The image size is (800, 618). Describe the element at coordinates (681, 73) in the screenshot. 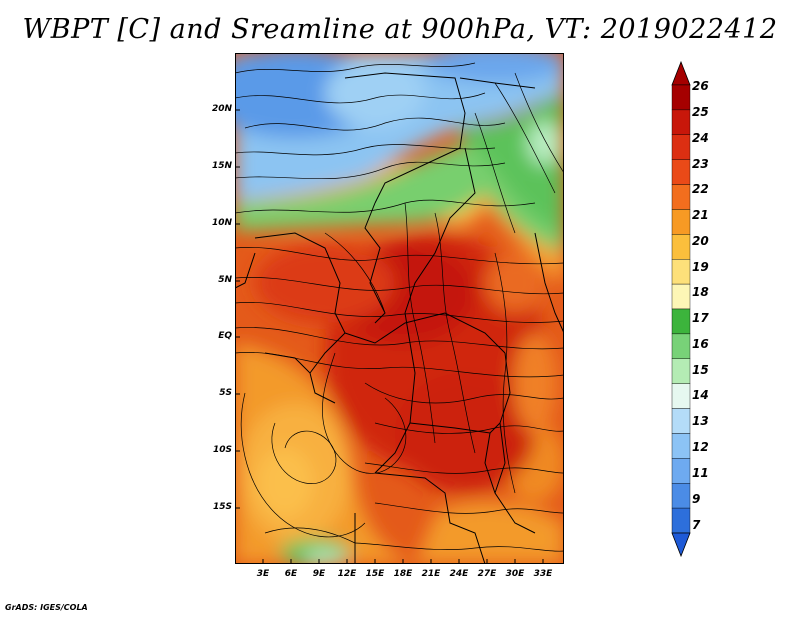

I see `colorbar-top-arrow` at that location.